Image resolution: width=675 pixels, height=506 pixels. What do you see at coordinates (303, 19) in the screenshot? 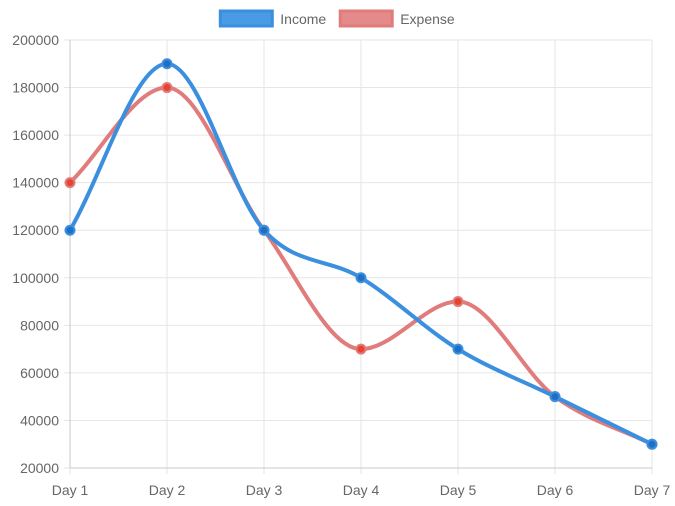
I see `legend-label-income: Income` at bounding box center [303, 19].